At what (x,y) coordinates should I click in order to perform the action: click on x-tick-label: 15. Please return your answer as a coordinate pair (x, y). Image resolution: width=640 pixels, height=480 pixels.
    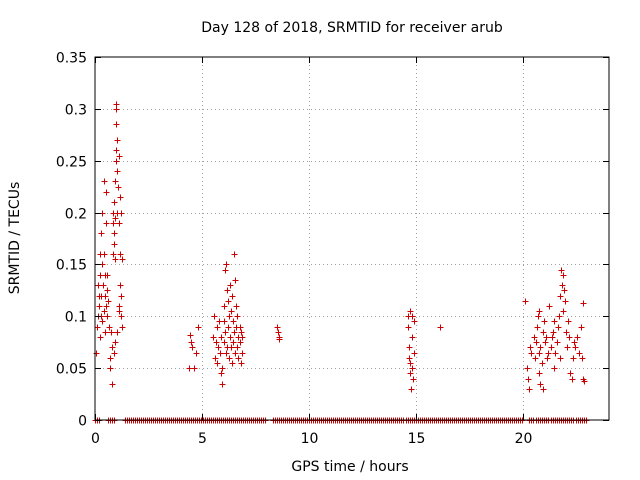
    Looking at the image, I should click on (417, 439).